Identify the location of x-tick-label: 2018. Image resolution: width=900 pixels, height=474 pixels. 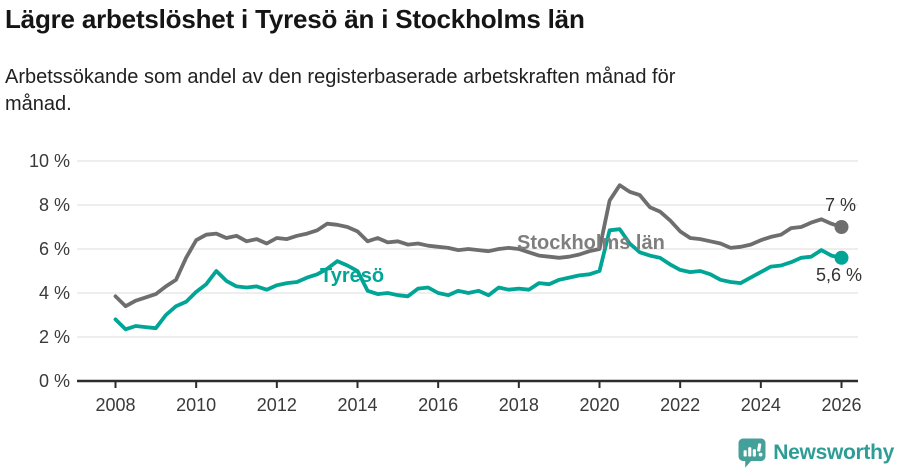
(519, 405).